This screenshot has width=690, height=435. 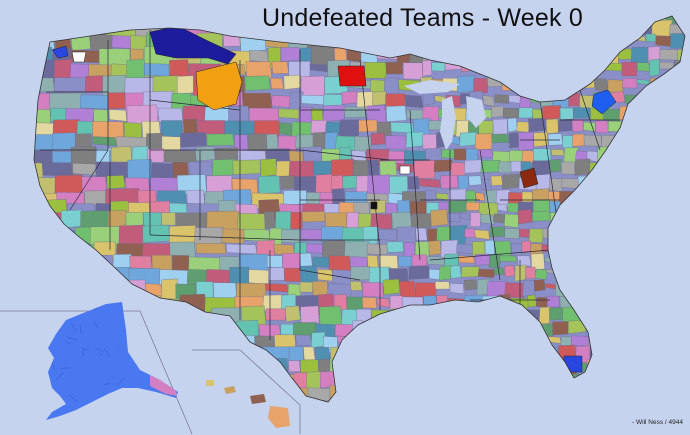 What do you see at coordinates (60, 52) in the screenshot?
I see `region-blue-washington` at bounding box center [60, 52].